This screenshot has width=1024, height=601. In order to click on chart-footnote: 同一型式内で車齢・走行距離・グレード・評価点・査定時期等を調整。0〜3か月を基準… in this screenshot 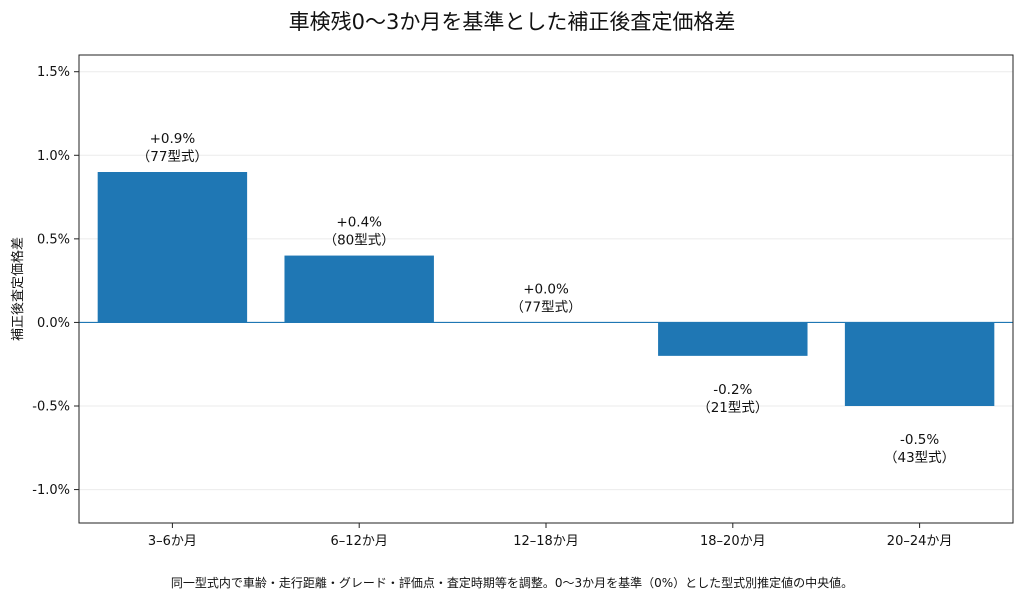, I will do `click(512, 583)`.